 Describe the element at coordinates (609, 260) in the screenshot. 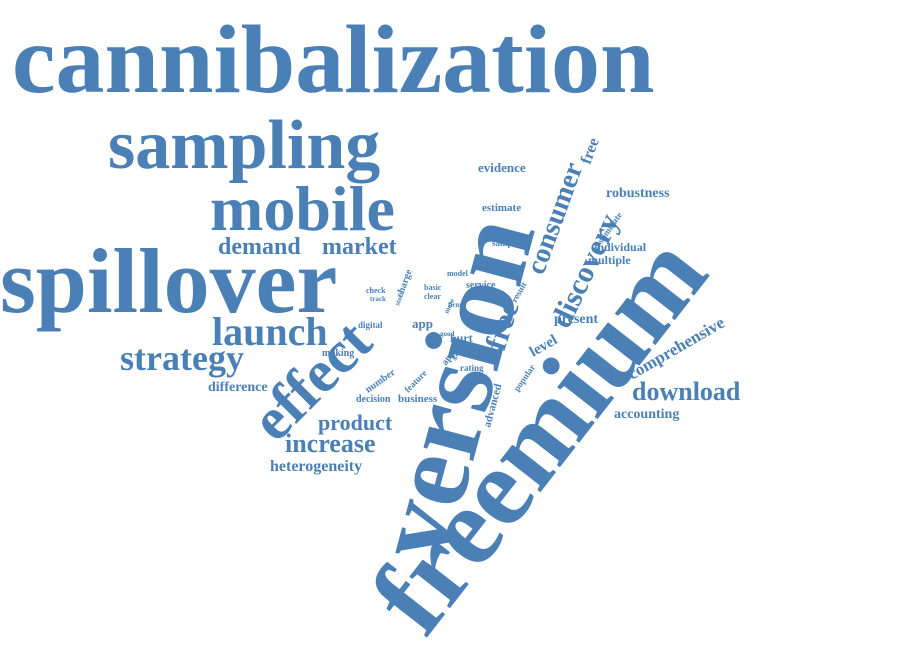

I see `word-multiple: multiple` at that location.